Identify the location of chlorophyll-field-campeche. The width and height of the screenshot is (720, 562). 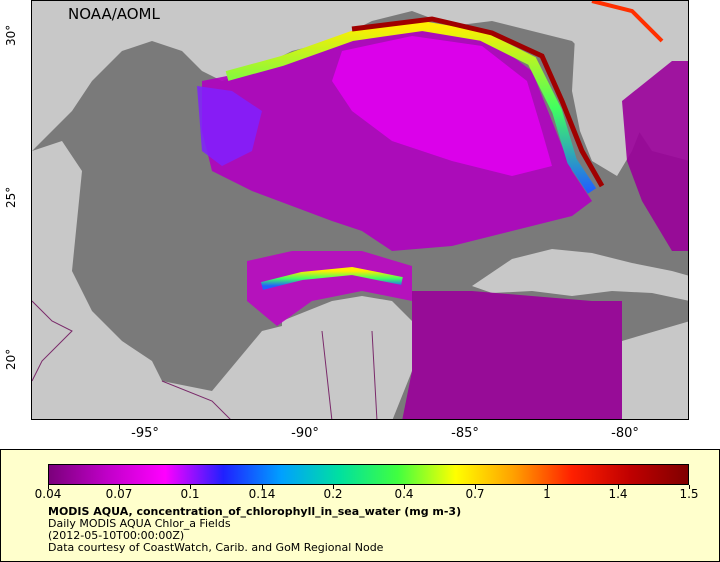
(329, 288).